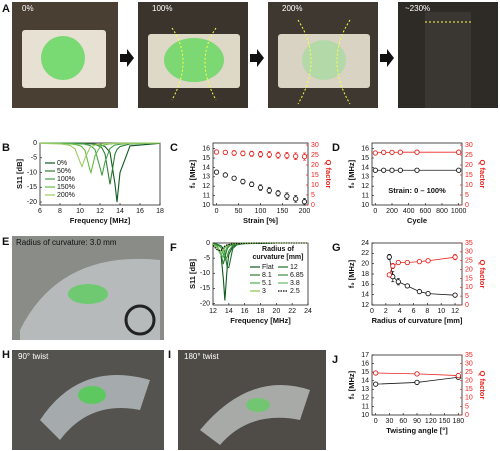  Describe the element at coordinates (427, 311) in the screenshot. I see `x-tick-label: 8` at that location.